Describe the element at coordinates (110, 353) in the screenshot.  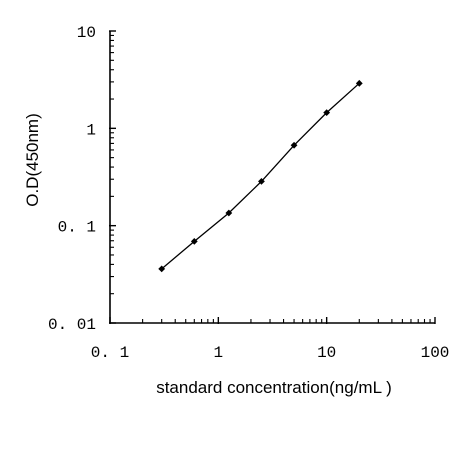
I see `x-tick-label: 0. 1` at that location.